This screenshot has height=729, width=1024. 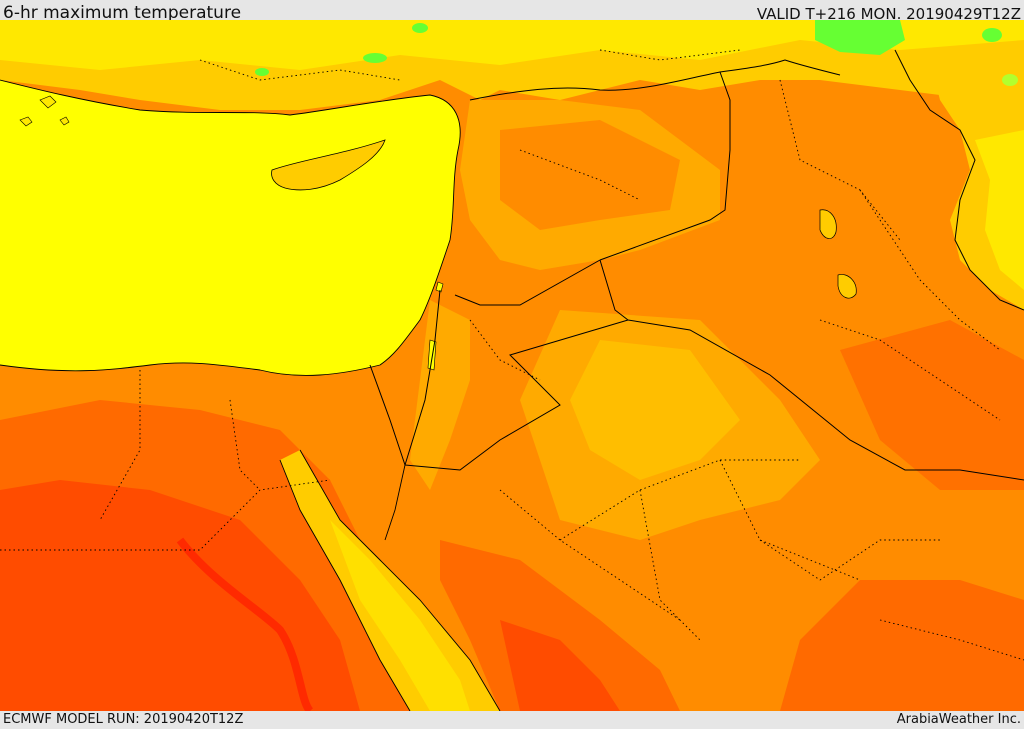 What do you see at coordinates (655, 410) in the screenshot?
I see `najd-zone` at bounding box center [655, 410].